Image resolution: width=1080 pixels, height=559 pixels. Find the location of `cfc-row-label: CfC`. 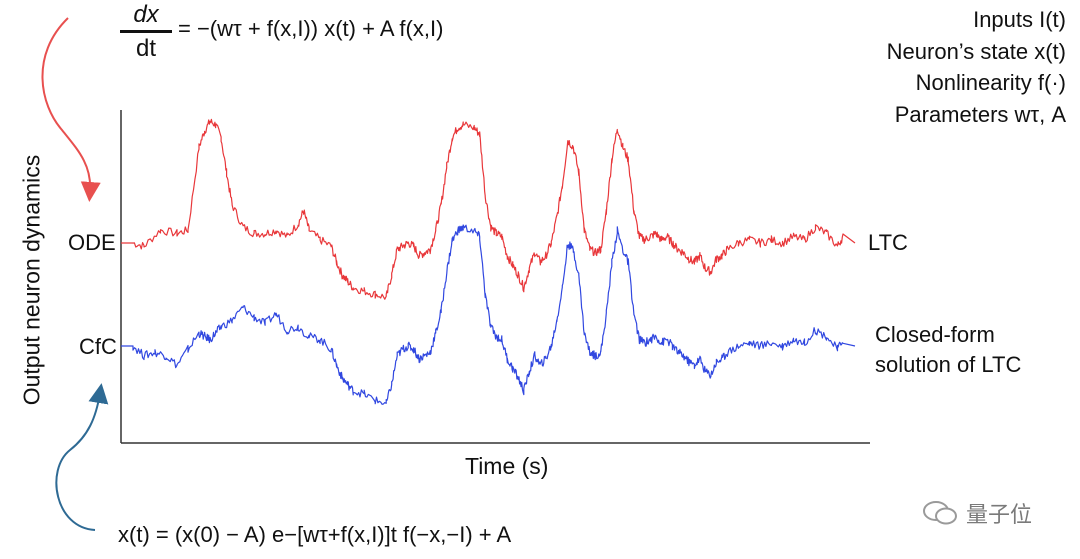

cfc-row-label: CfC is located at coordinates (98, 346).